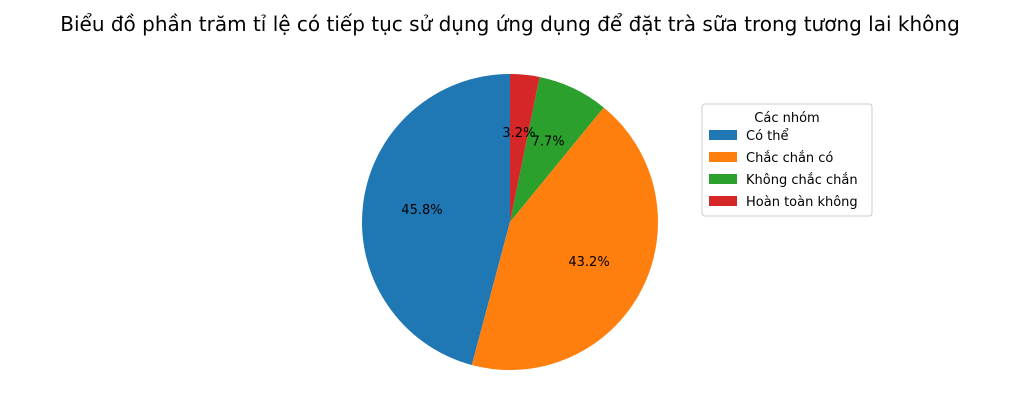 This screenshot has width=1021, height=417. I want to click on pie-percent-label: 43.2%, so click(588, 262).